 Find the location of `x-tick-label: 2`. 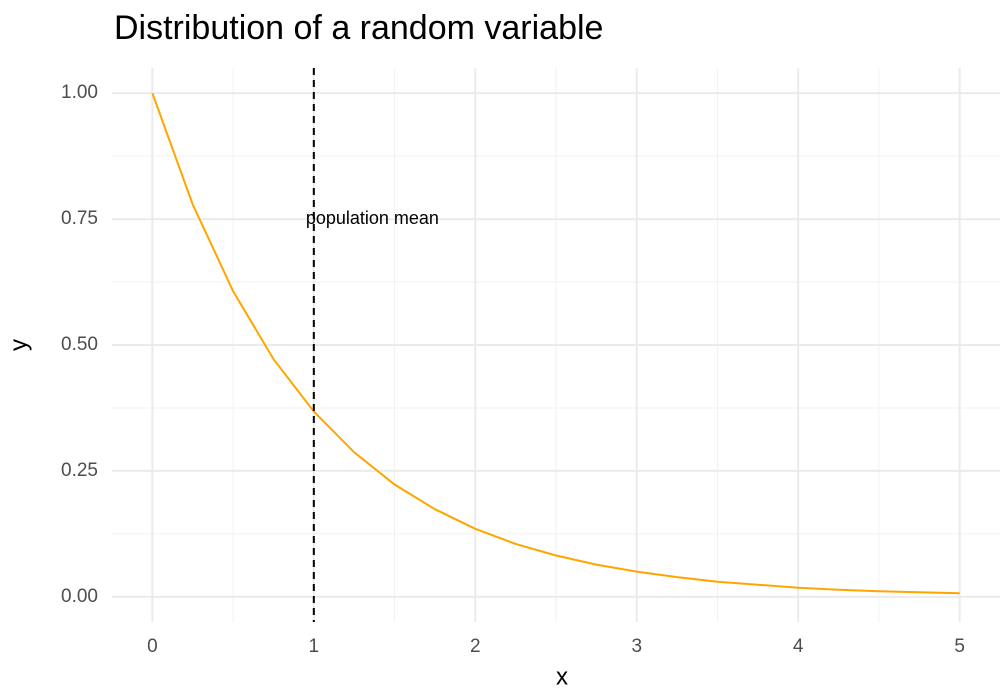

x-tick-label: 2 is located at coordinates (475, 646).